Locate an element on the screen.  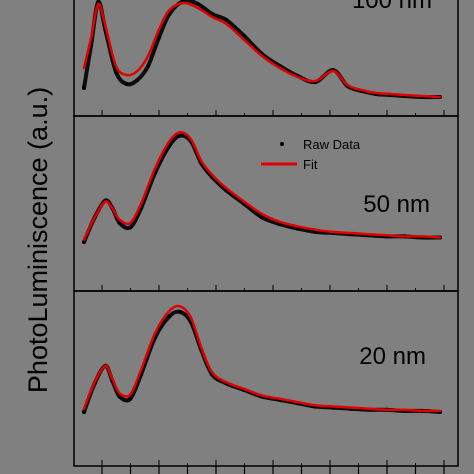
legend-raw-marker is located at coordinates (282, 144).